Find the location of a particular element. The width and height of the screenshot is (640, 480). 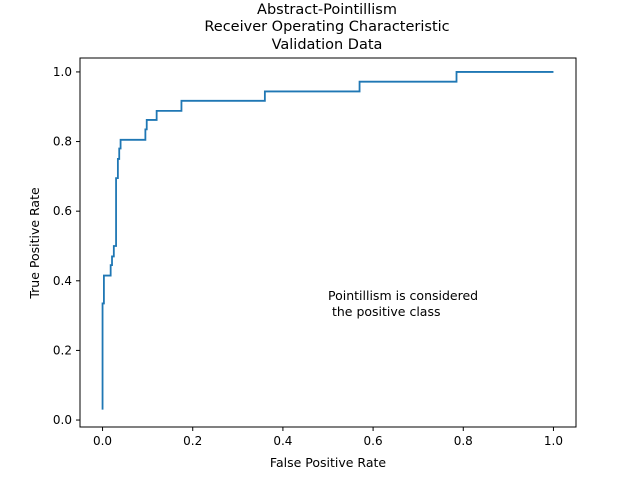

x-tick-label: 1.0 is located at coordinates (553, 441).